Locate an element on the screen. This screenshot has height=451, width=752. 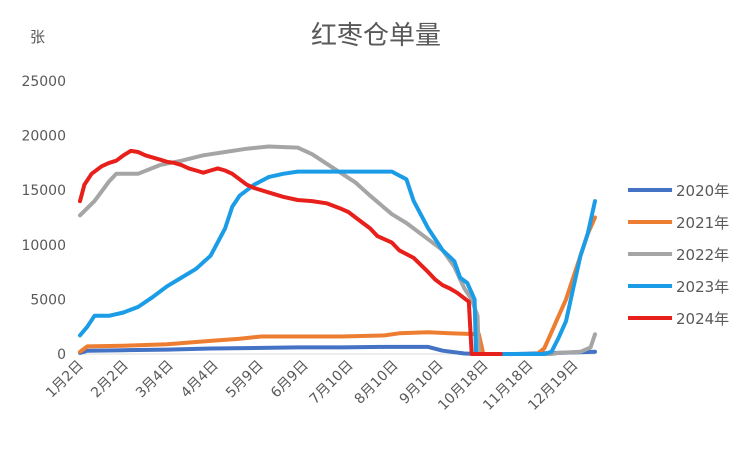
y-tick-label: 20000 is located at coordinates (43, 137).